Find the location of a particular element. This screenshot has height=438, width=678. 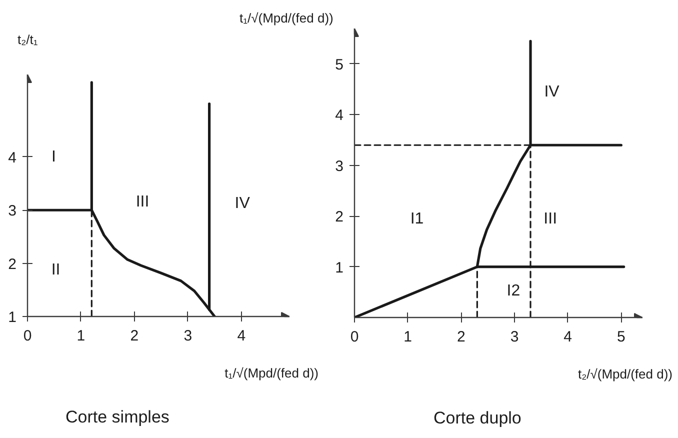

x-axis-title: t₁/√(Mpd/(fed d)) is located at coordinates (271, 373).